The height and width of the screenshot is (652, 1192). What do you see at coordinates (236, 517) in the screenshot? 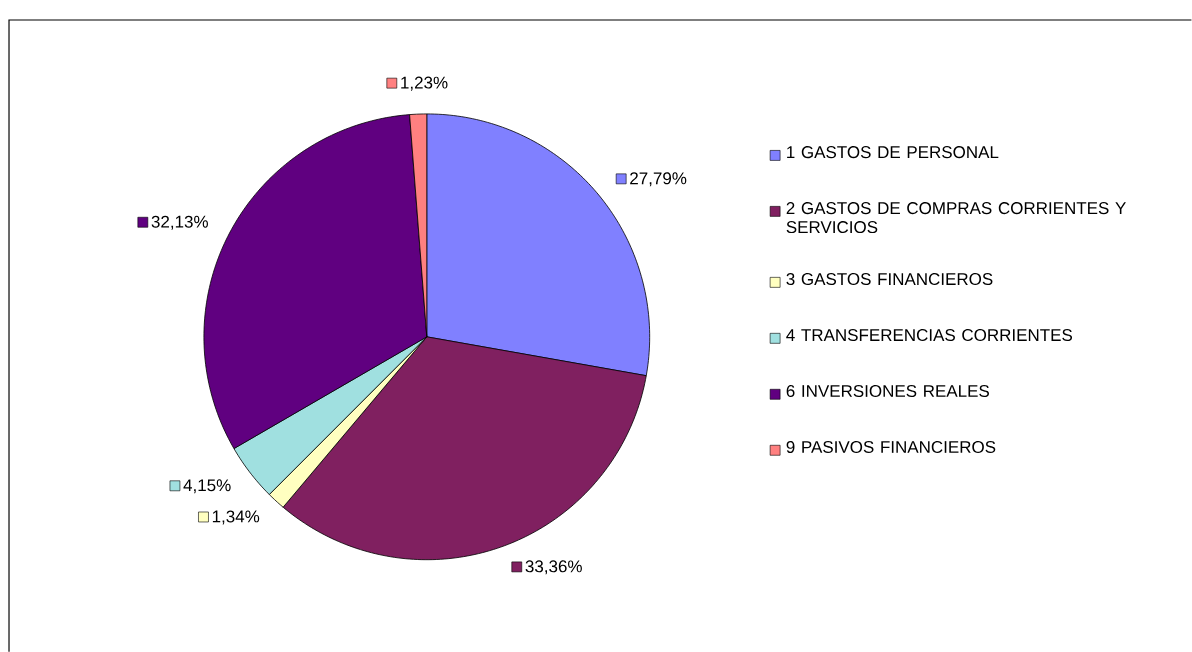
I see `data-label: 1,34%` at bounding box center [236, 517].